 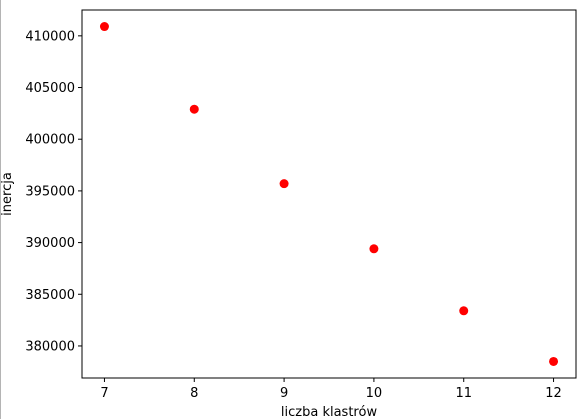 What do you see at coordinates (50, 140) in the screenshot?
I see `y-tick-label: 400000` at bounding box center [50, 140].